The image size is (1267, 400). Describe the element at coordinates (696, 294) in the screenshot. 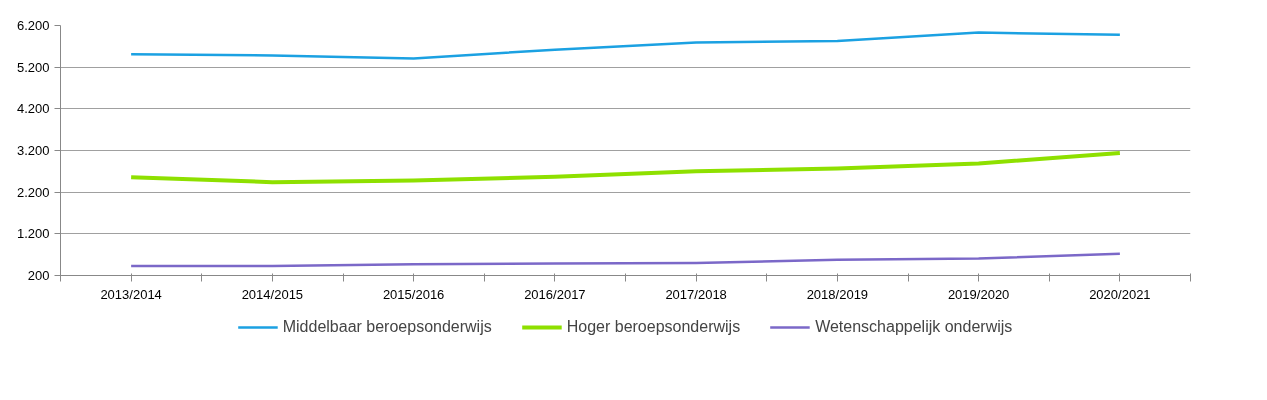

I see `x-tick-label: 2017/2018` at that location.